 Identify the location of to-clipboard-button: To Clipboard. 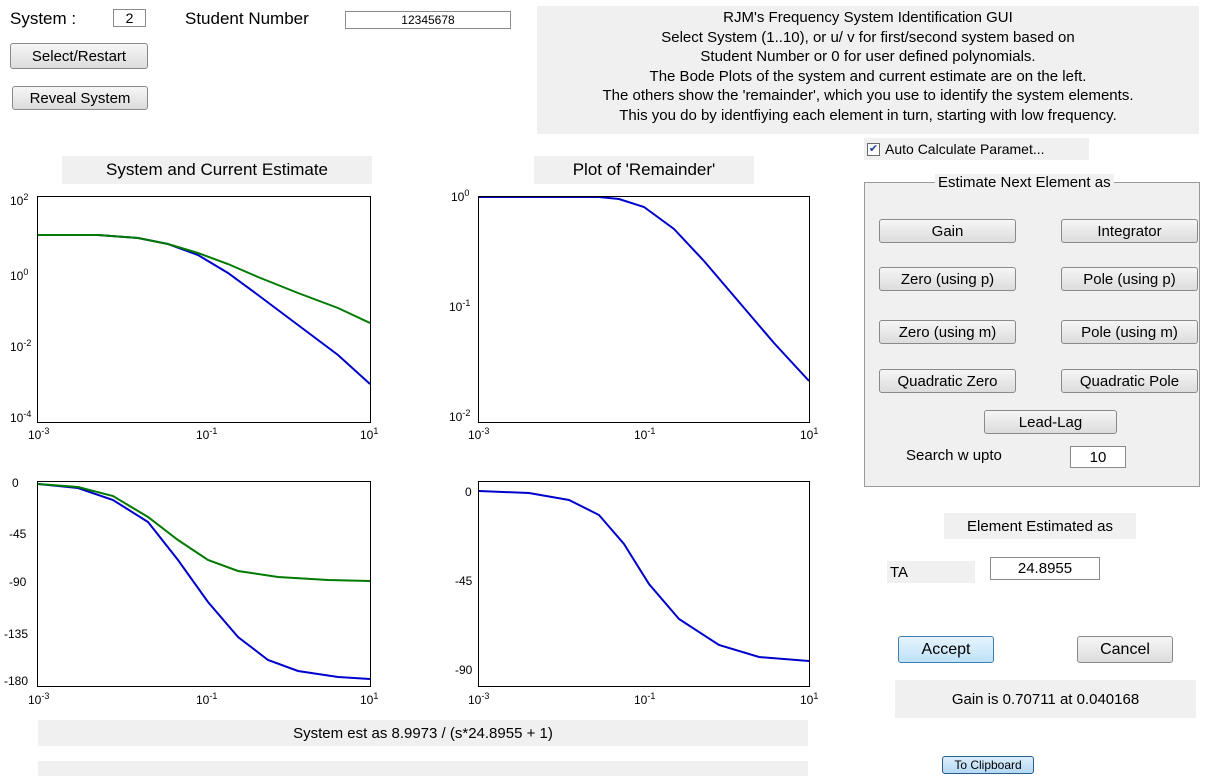
(988, 765).